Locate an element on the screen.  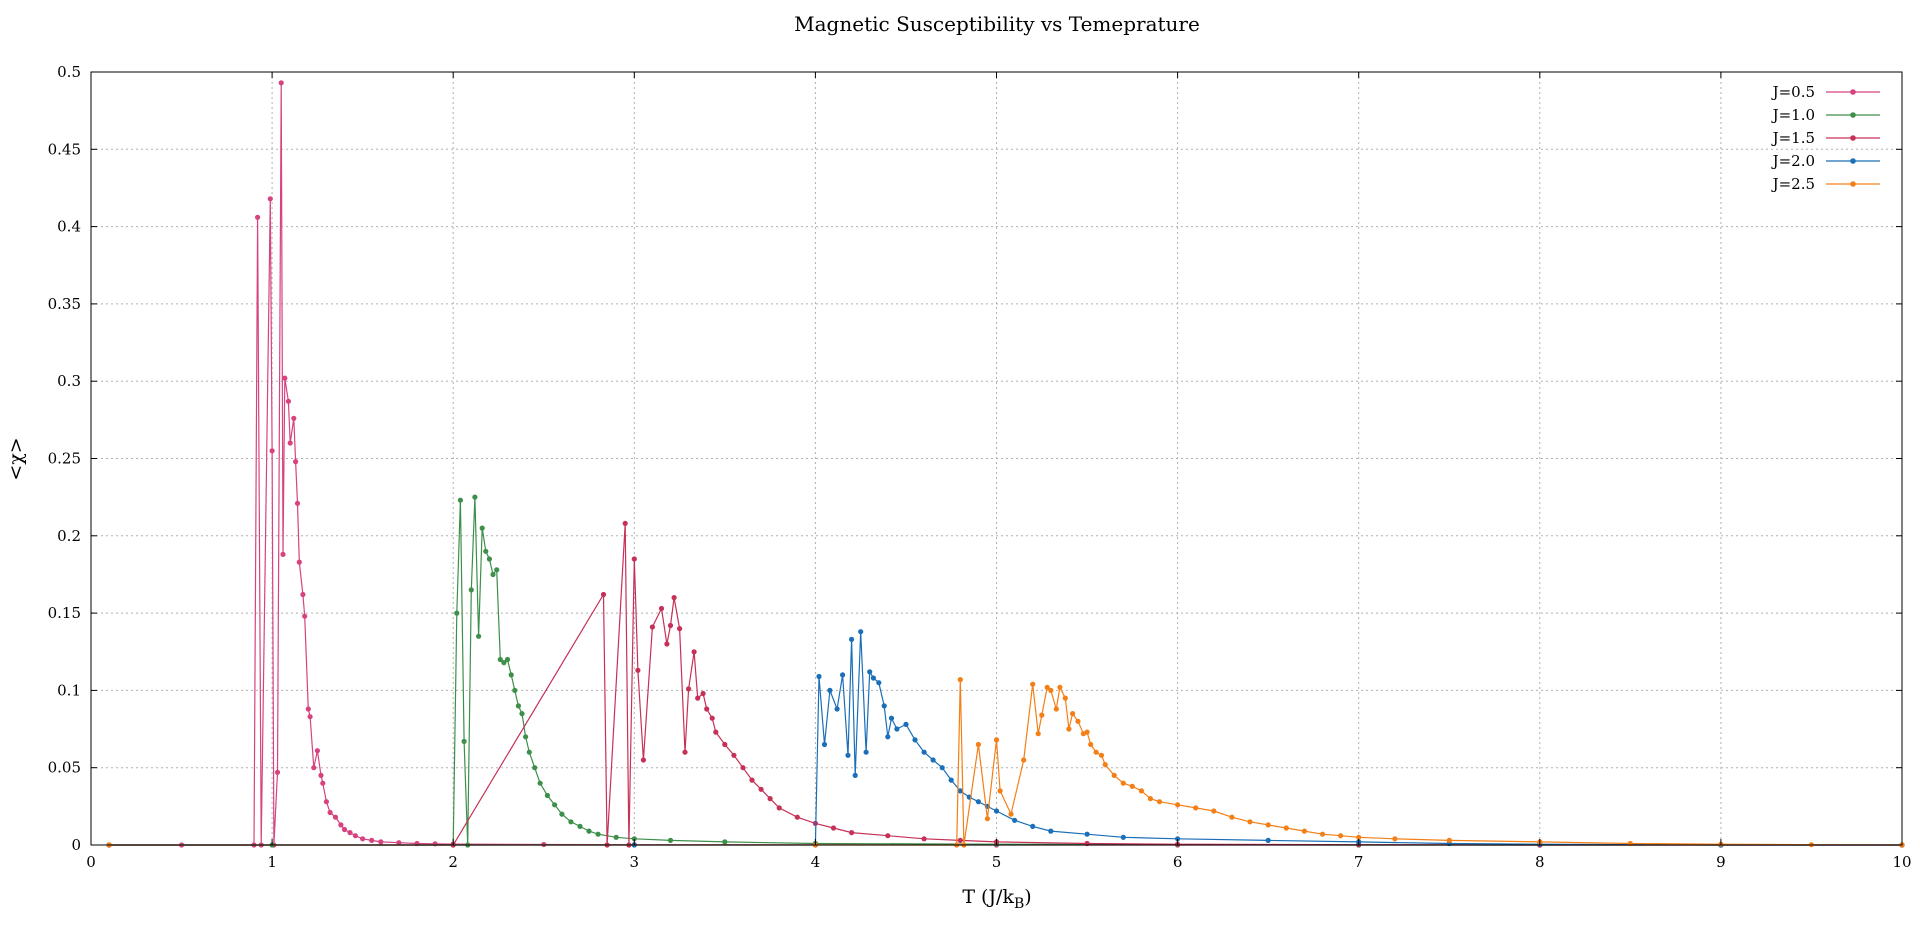
legend-item: J=2.5 is located at coordinates (1825, 184).